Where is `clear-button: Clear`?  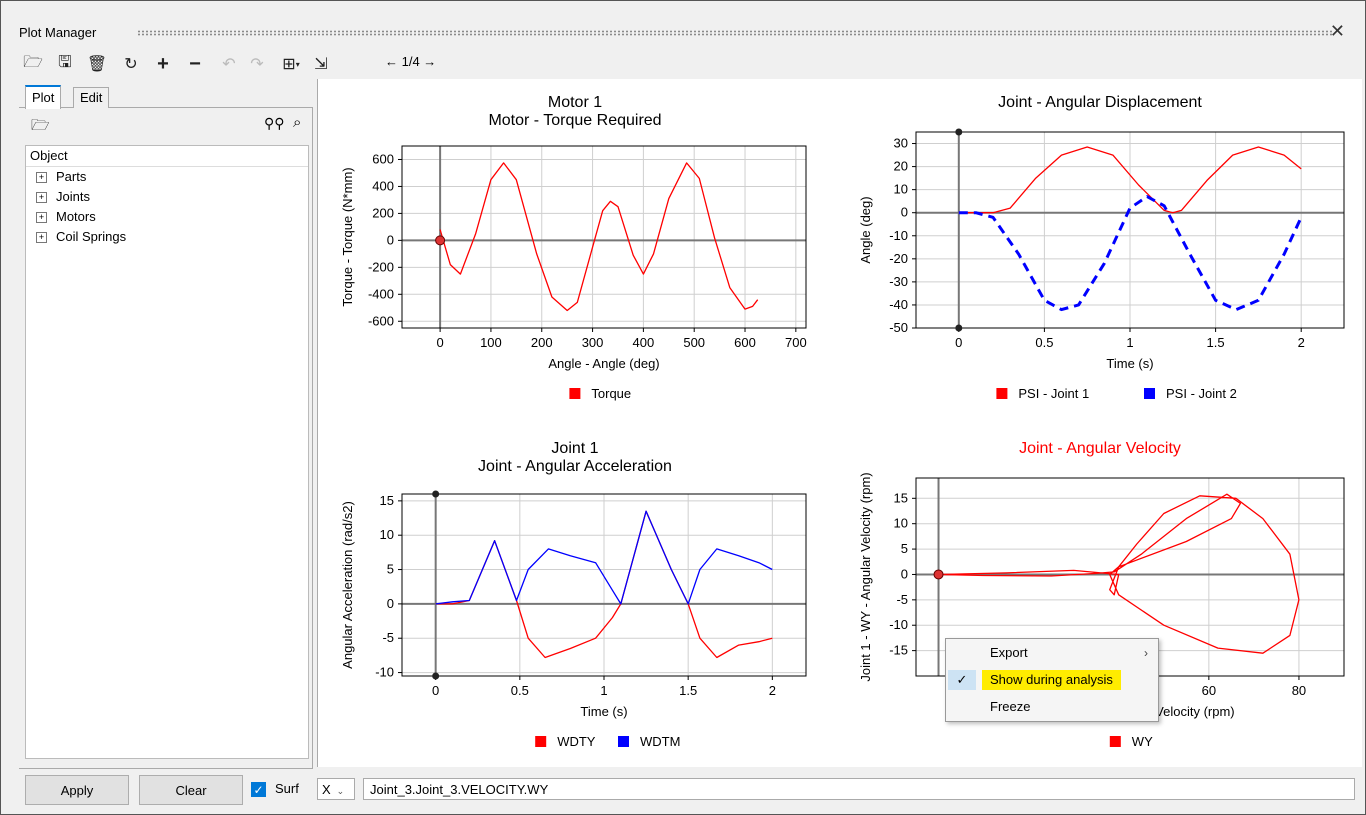
clear-button: Clear is located at coordinates (191, 790).